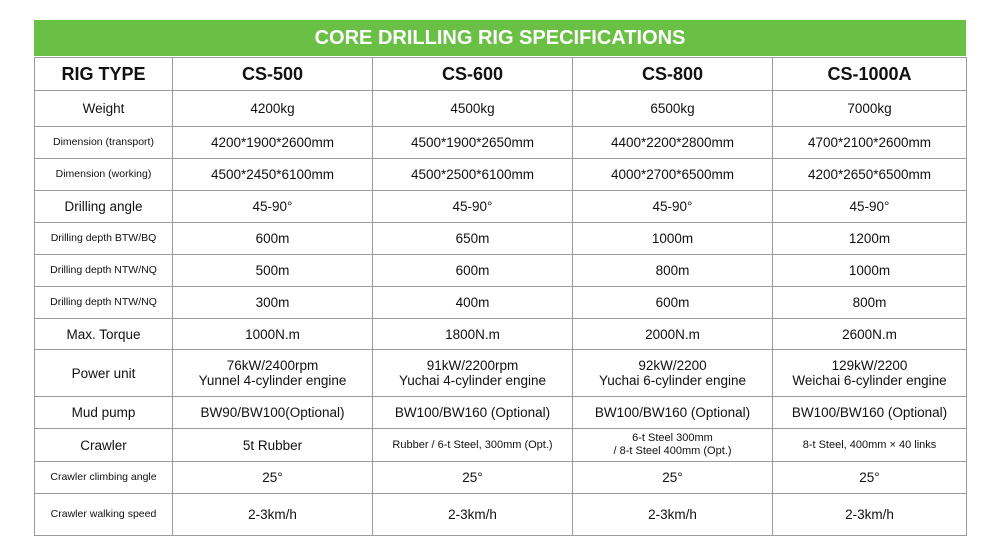 The width and height of the screenshot is (1000, 558). I want to click on spec-cell: 1000N.m, so click(272, 334).